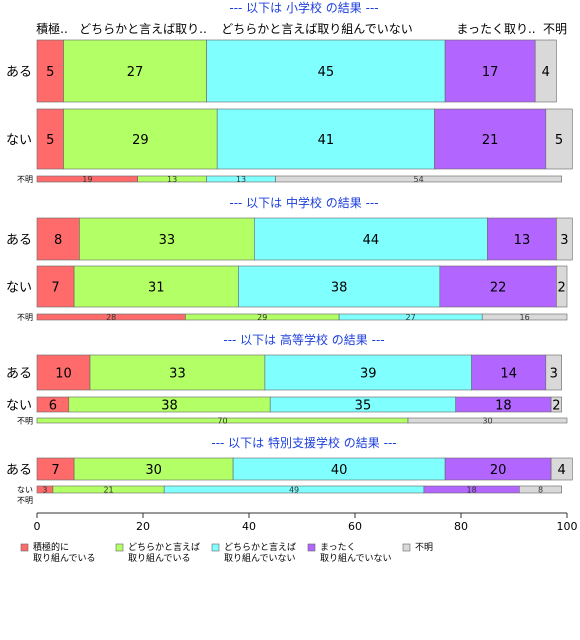 The height and width of the screenshot is (640, 580). What do you see at coordinates (326, 72) in the screenshot?
I see `data-label: 45` at bounding box center [326, 72].